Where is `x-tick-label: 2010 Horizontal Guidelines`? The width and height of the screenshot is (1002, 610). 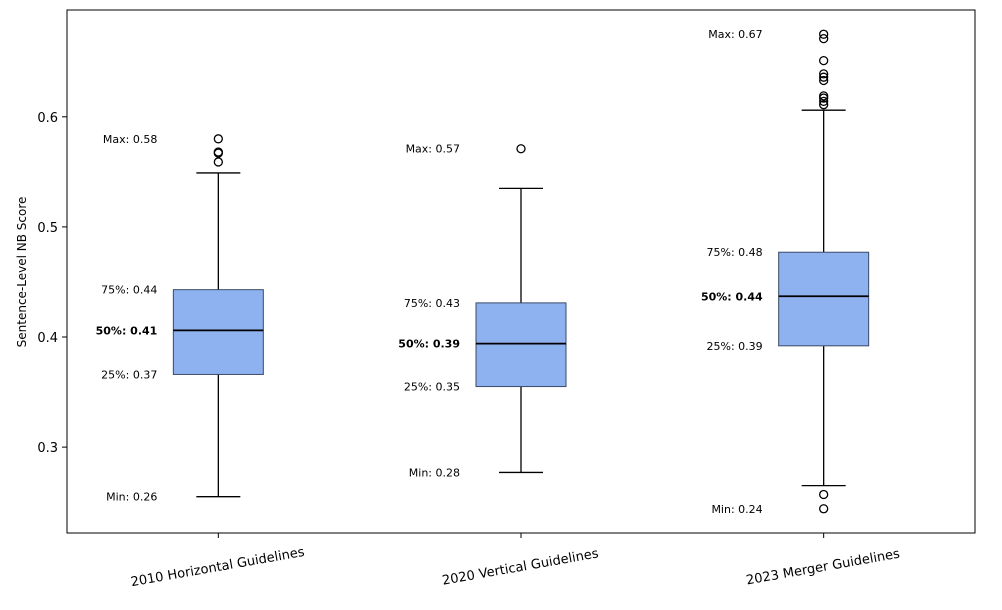
x-tick-label: 2010 Horizontal Guidelines is located at coordinates (218, 567).